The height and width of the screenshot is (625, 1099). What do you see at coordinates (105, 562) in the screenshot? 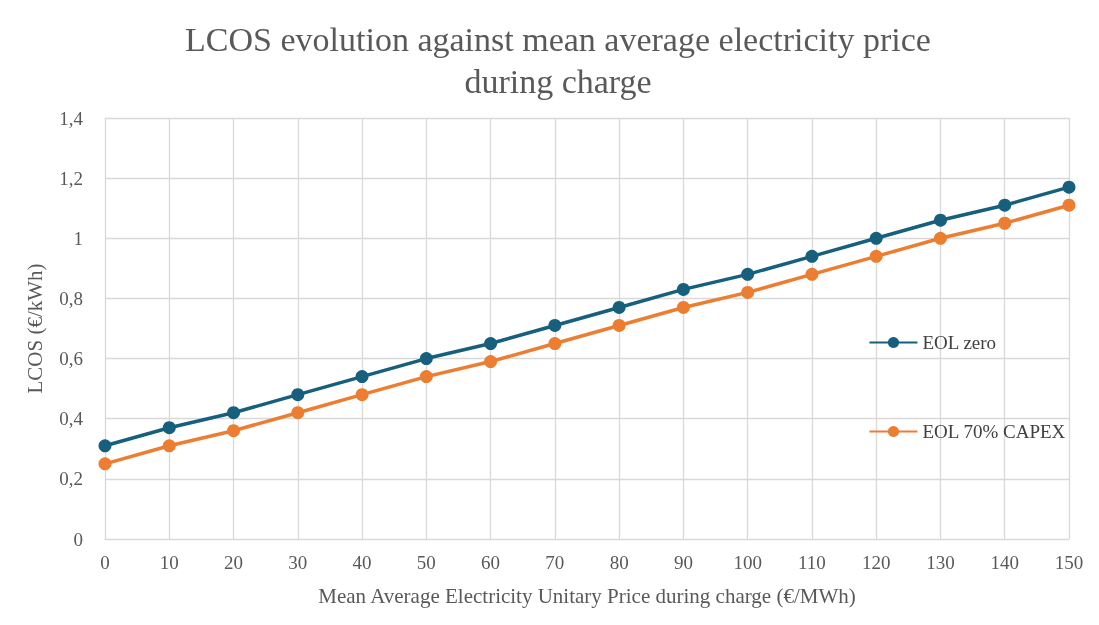
I see `x-tick-label: 0` at bounding box center [105, 562].